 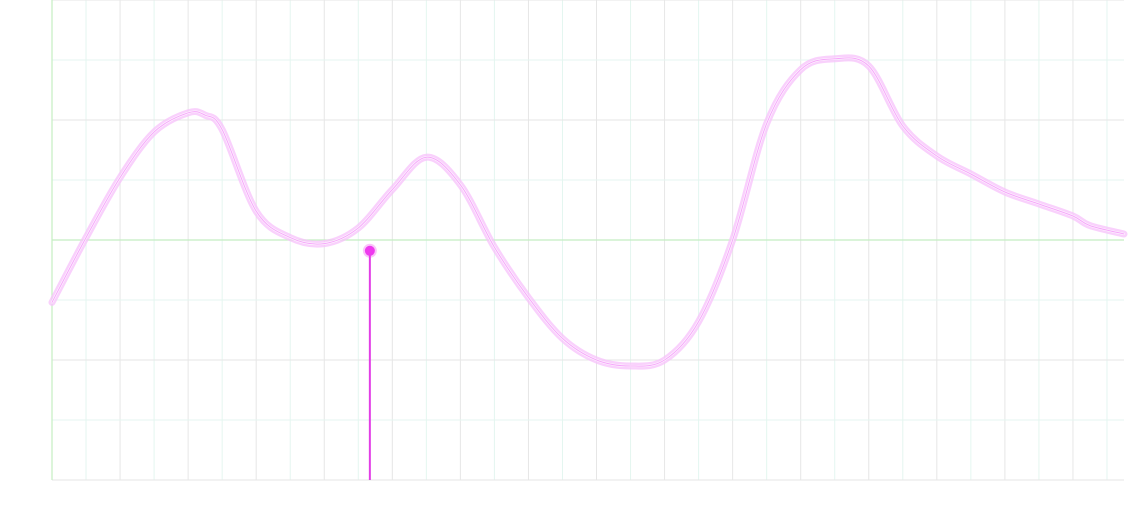 I want to click on highlight-marker, so click(x=369, y=250).